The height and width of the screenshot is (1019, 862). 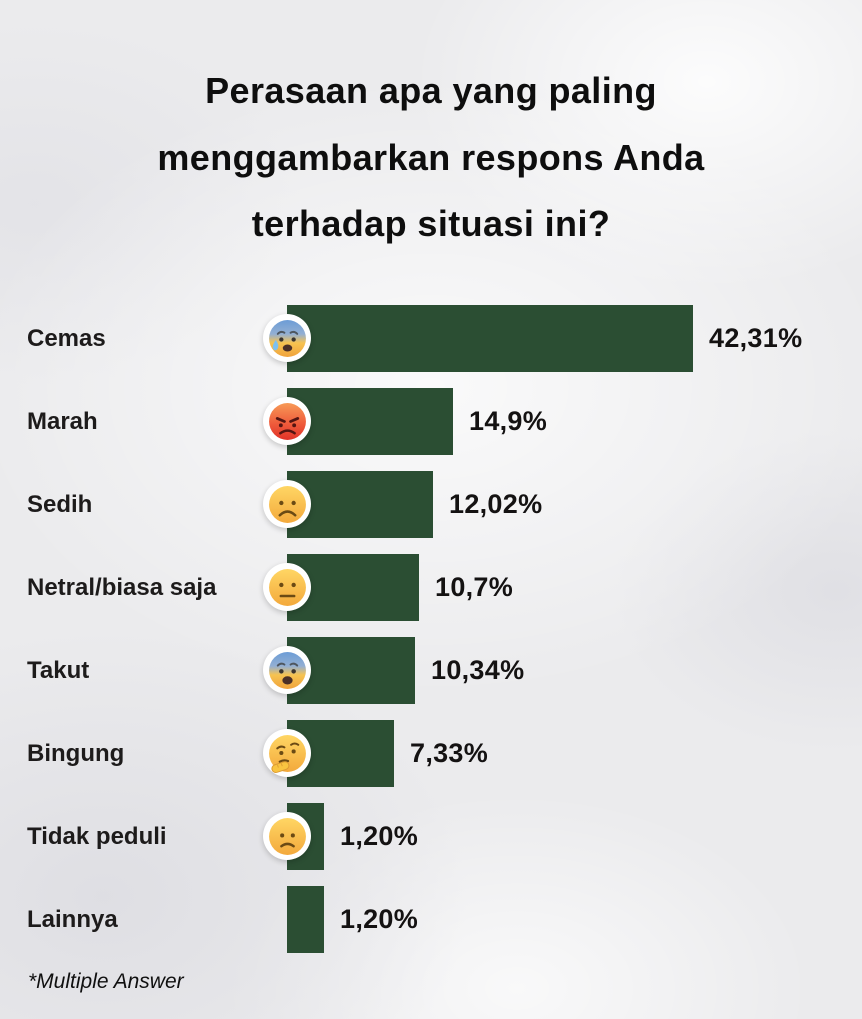 What do you see at coordinates (490, 338) in the screenshot?
I see `bar-cemas` at bounding box center [490, 338].